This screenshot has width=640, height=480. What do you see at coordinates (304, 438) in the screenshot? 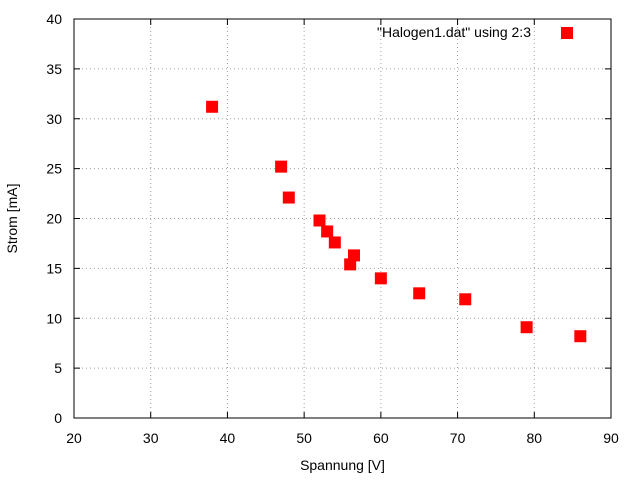
I see `x-tick-label: 50` at bounding box center [304, 438].